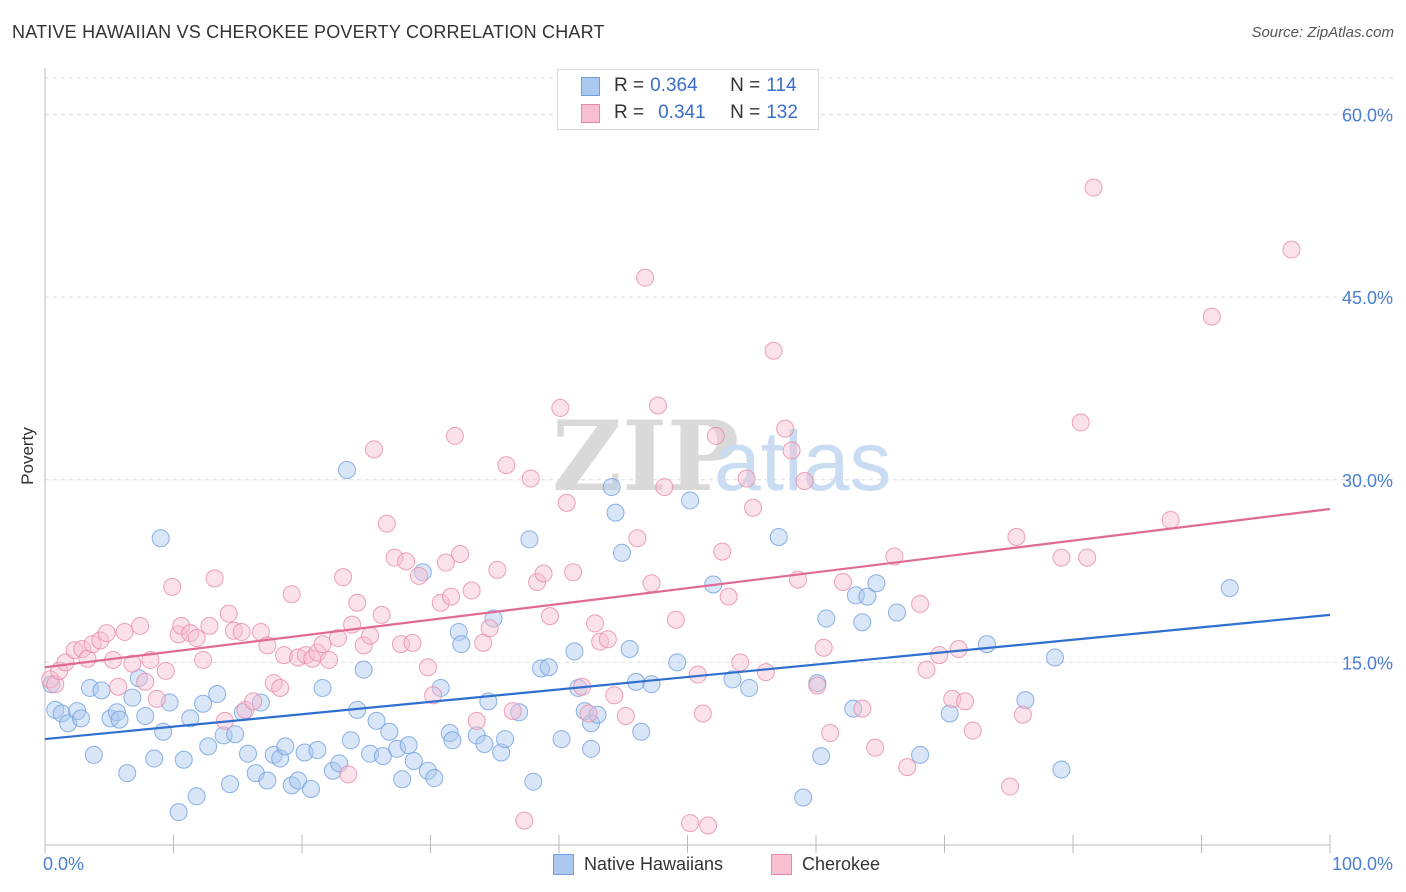 Image resolution: width=1406 pixels, height=892 pixels. I want to click on y-tick-label: 45.0%, so click(1367, 298).